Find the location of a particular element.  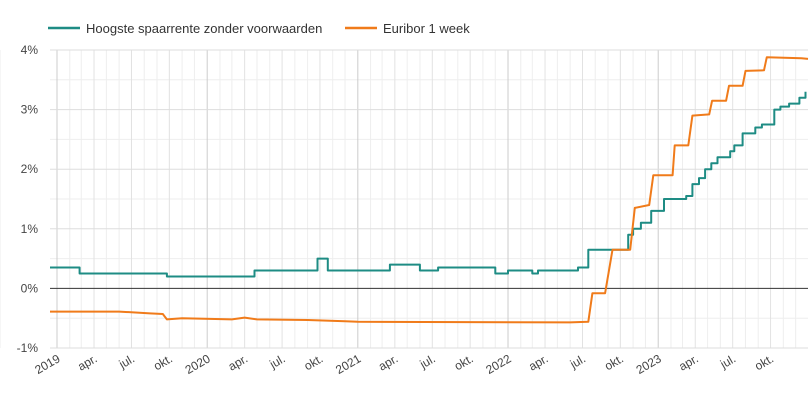

x-tick-label: 2022 is located at coordinates (498, 364).